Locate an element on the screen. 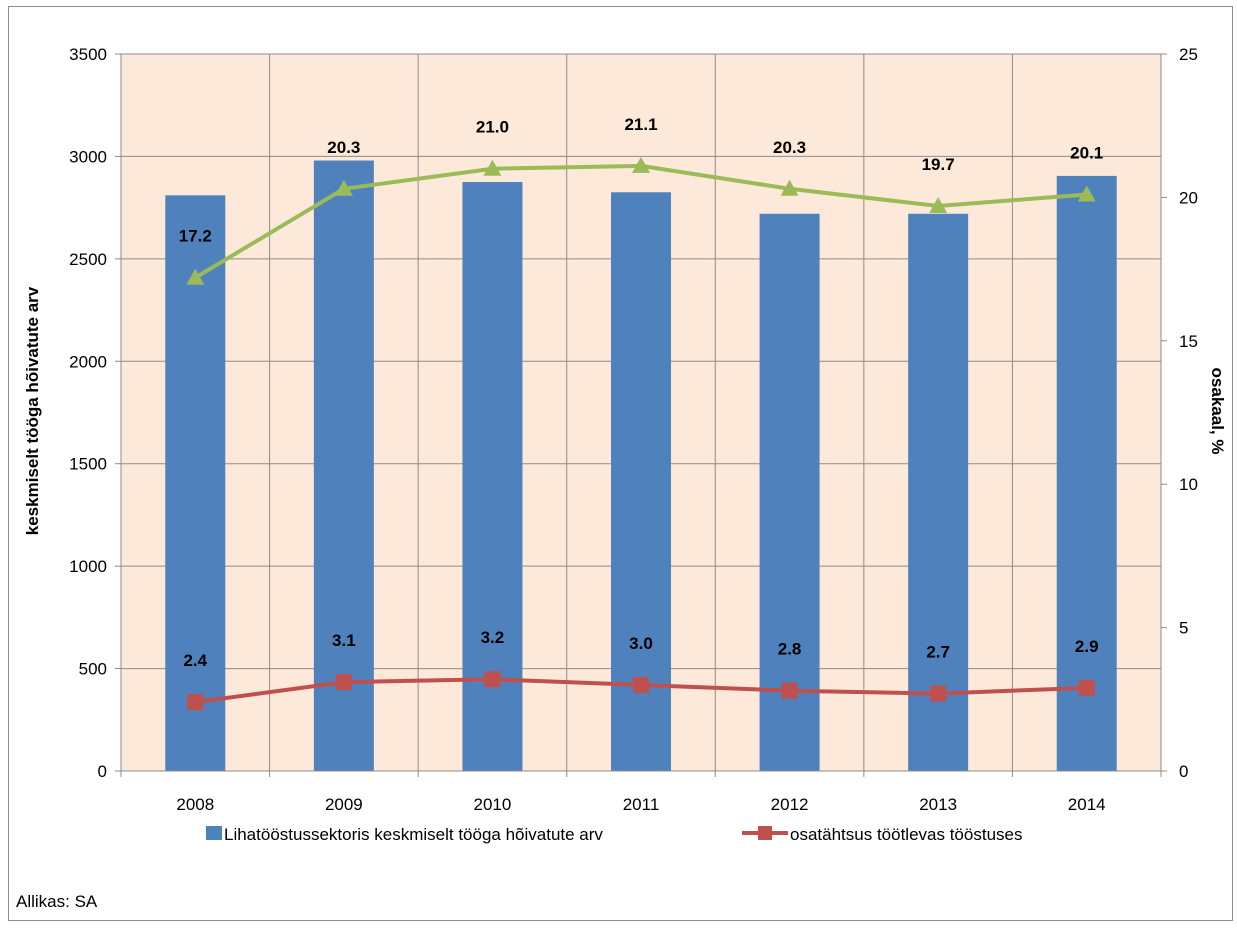 The image size is (1237, 929). y2-tick-label: 15 is located at coordinates (1188, 341).